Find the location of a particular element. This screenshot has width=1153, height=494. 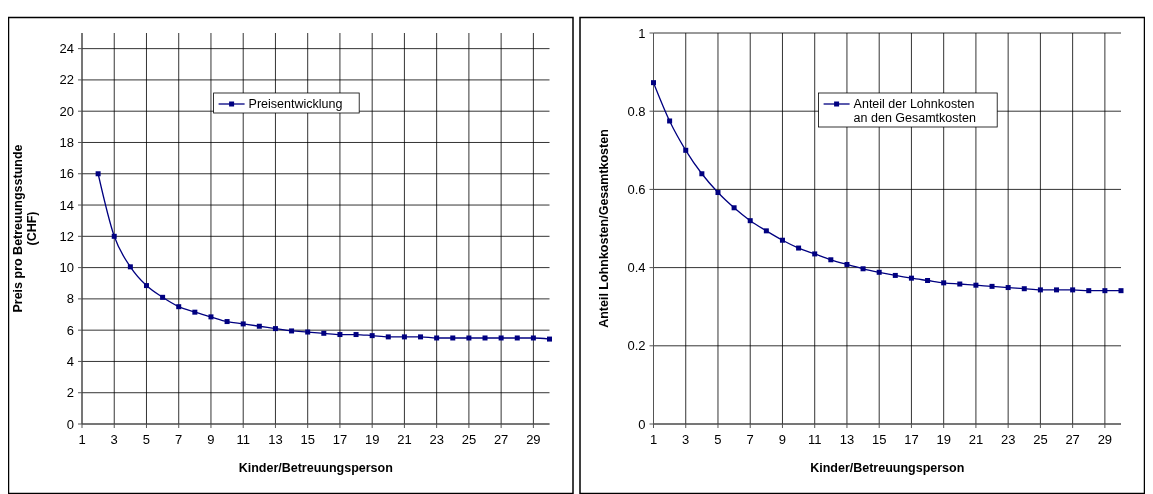

y-tick-label: 14 is located at coordinates (66, 205).